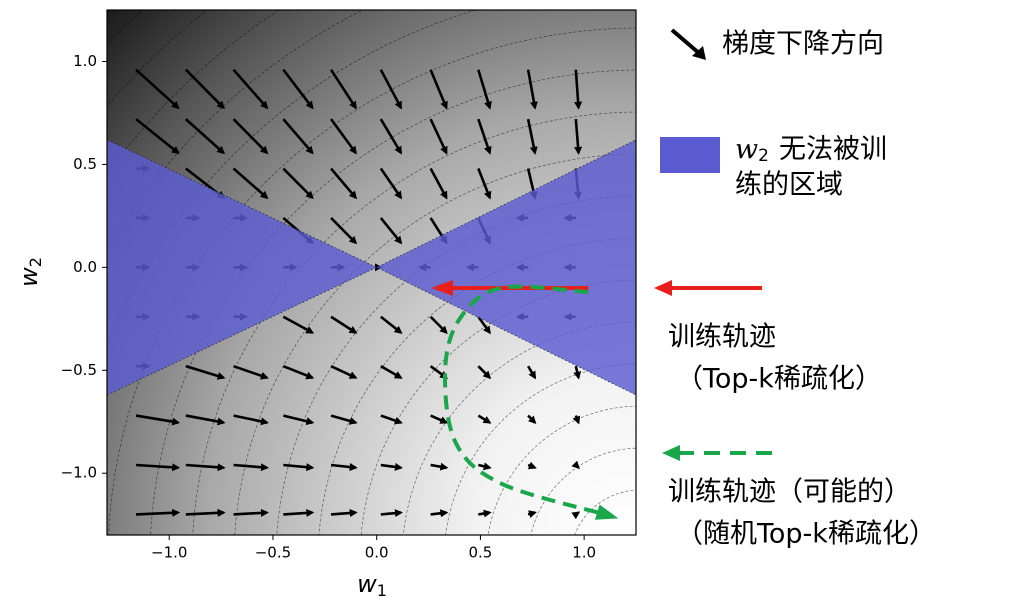  I want to click on legend-arrow-icon, so click(686, 42).